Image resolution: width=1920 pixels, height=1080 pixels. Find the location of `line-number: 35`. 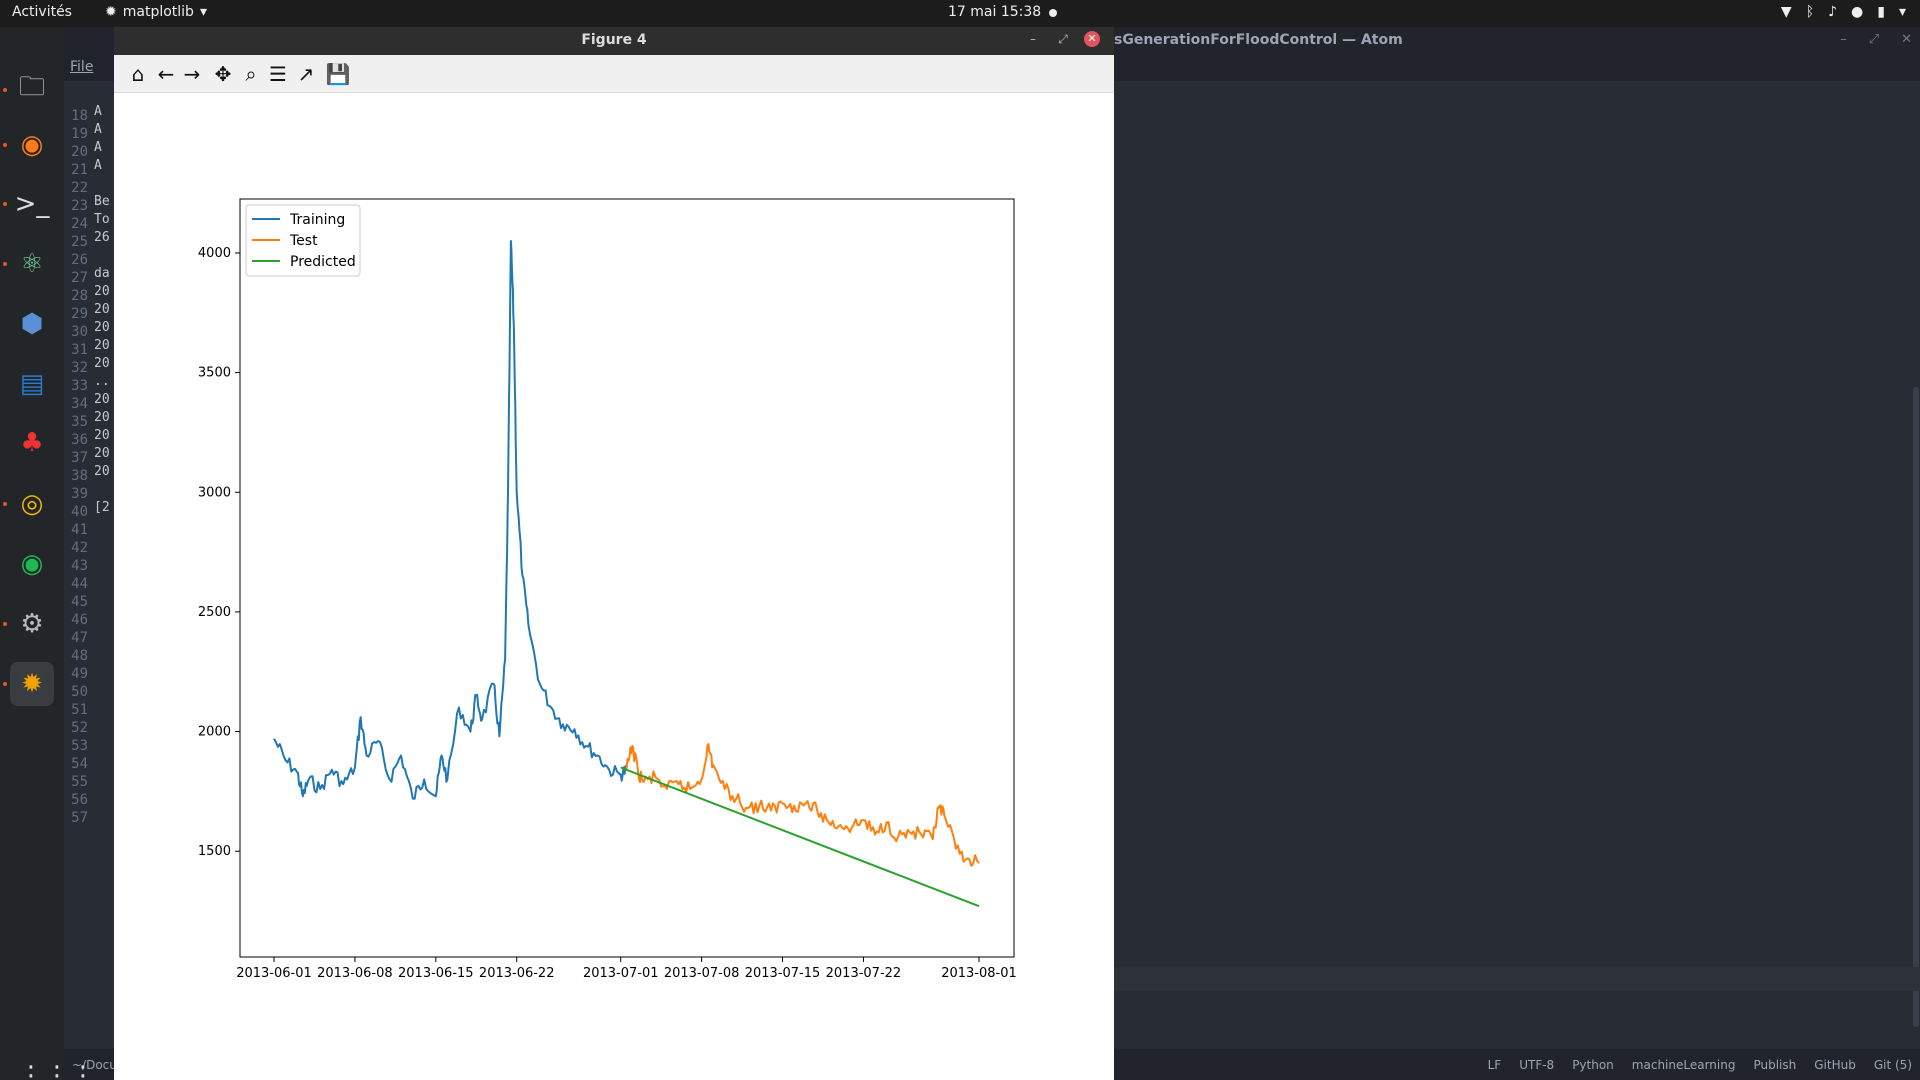

line-number: 35 is located at coordinates (79, 422).